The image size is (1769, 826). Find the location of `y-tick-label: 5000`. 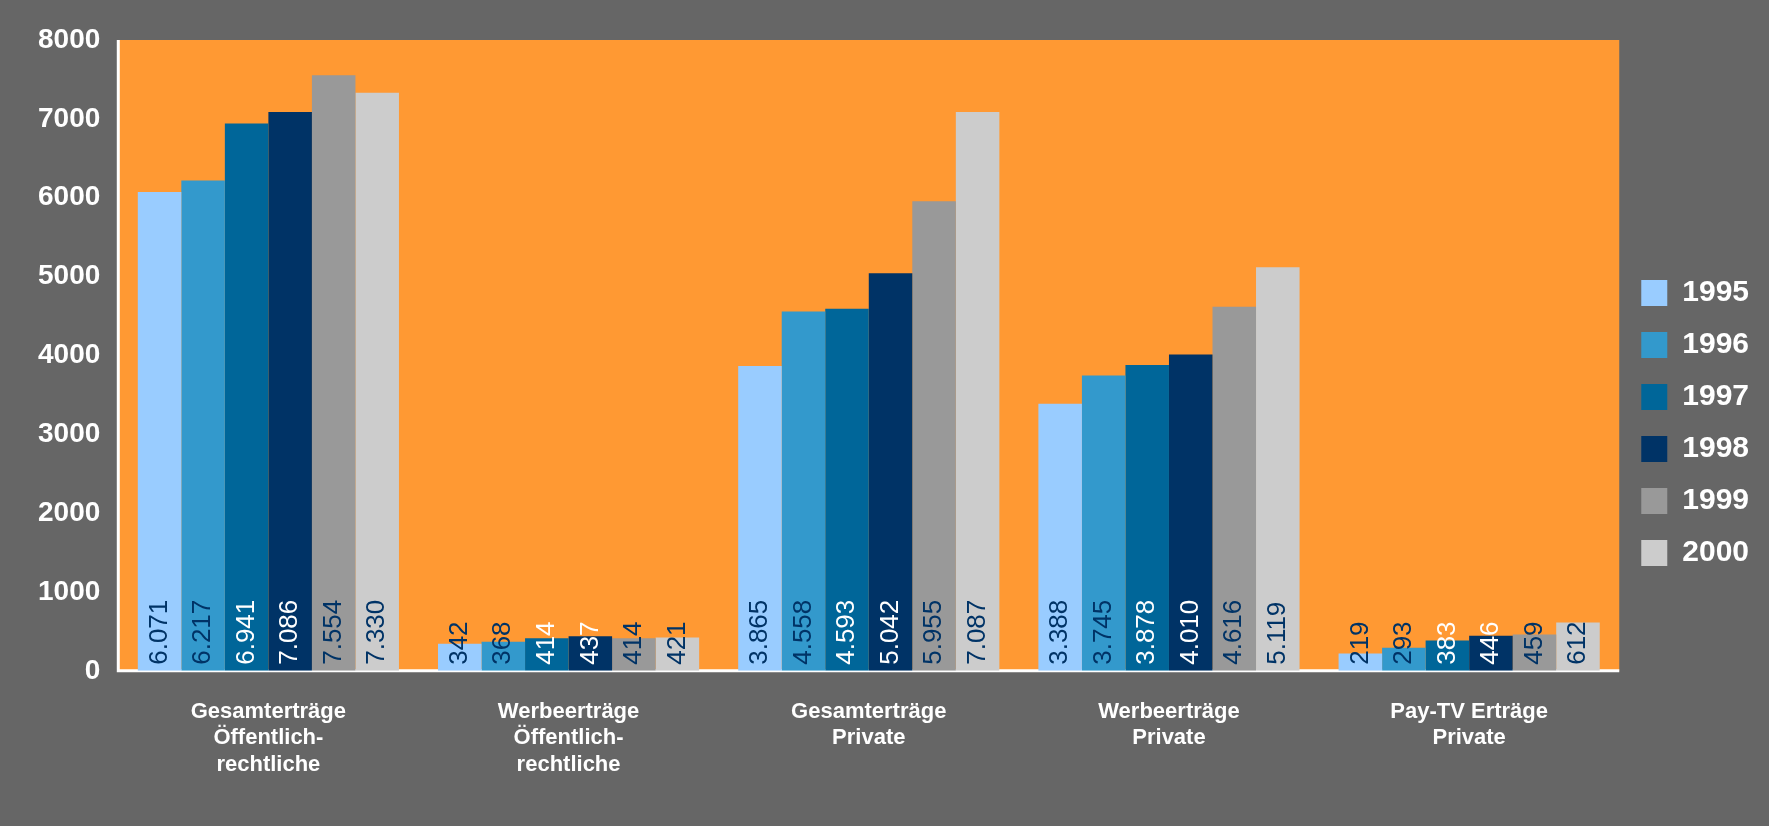

y-tick-label: 5000 is located at coordinates (69, 275).